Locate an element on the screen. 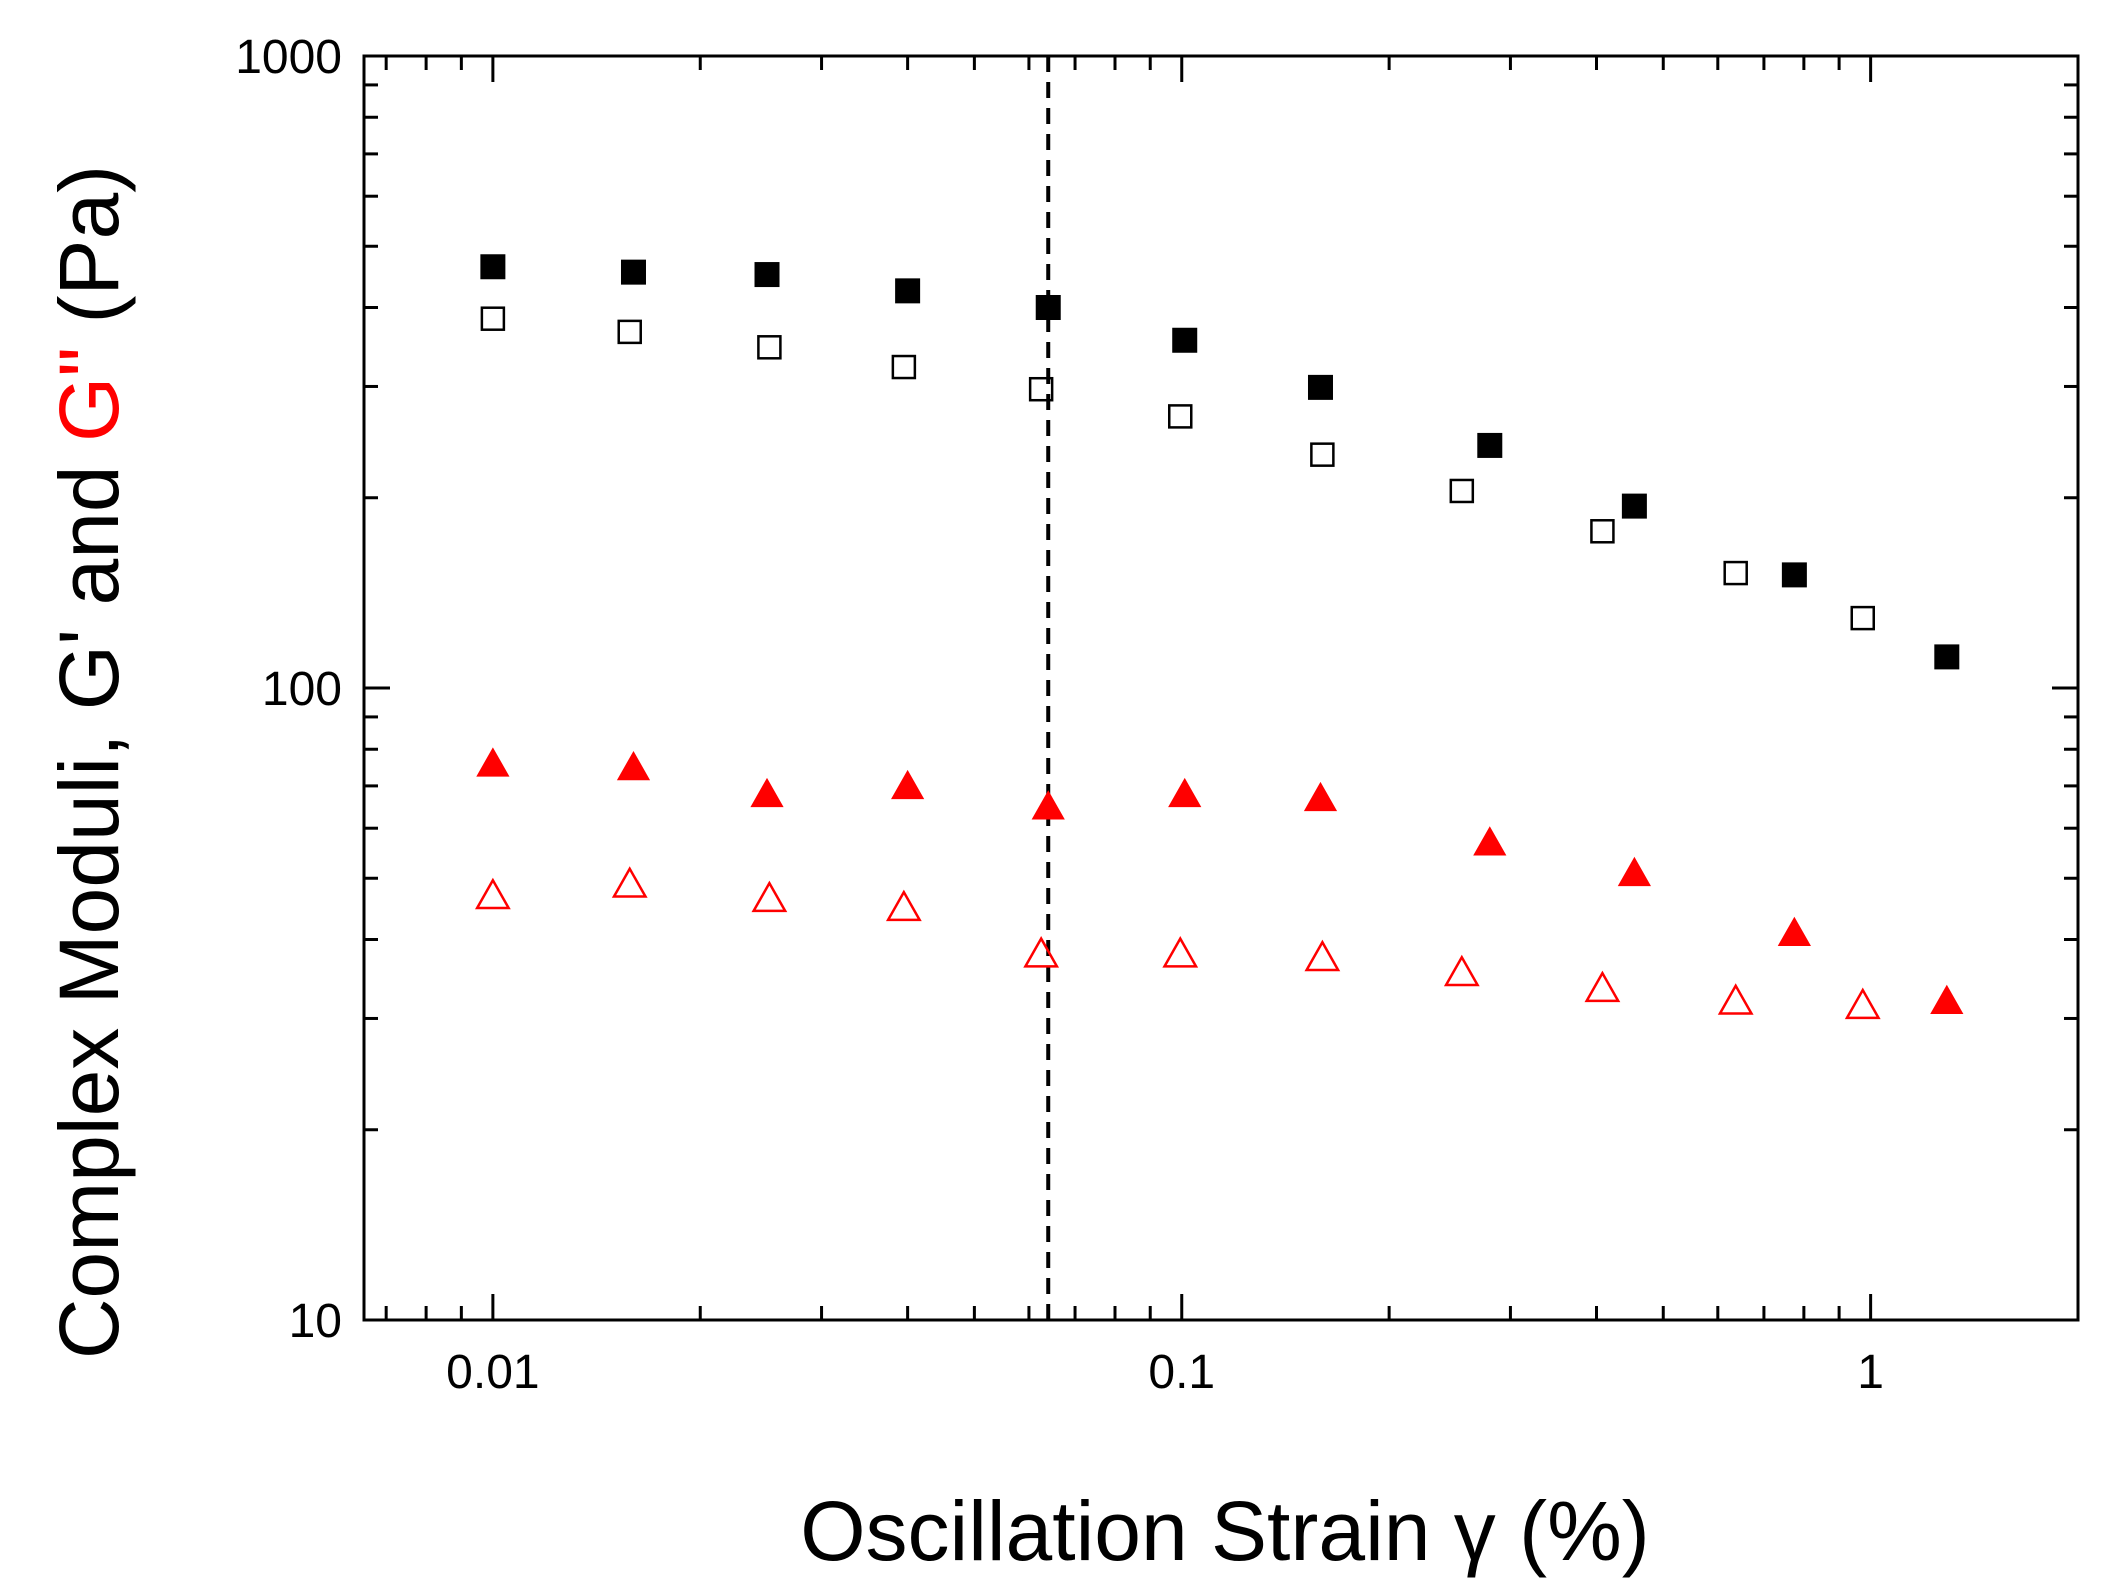 This screenshot has height=1590, width=2110. y-tick-labels: 10 100 1000 is located at coordinates (288, 689).